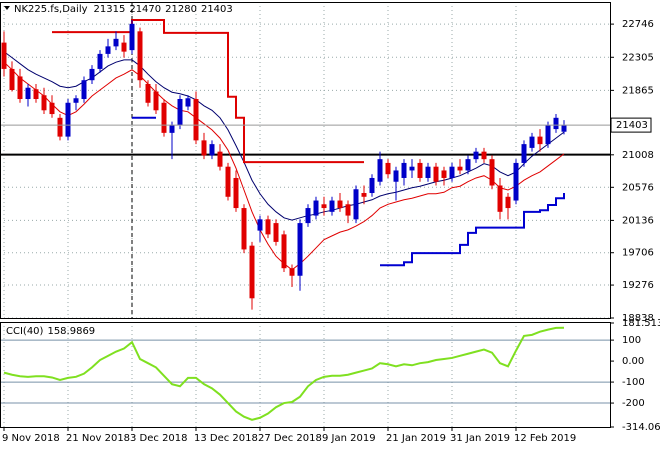  I want to click on y-tick-label: 22305, so click(638, 57).